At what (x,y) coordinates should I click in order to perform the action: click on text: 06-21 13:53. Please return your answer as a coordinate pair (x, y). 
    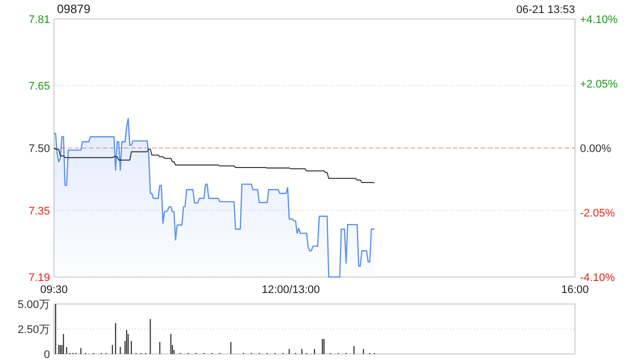
    Looking at the image, I should click on (545, 10).